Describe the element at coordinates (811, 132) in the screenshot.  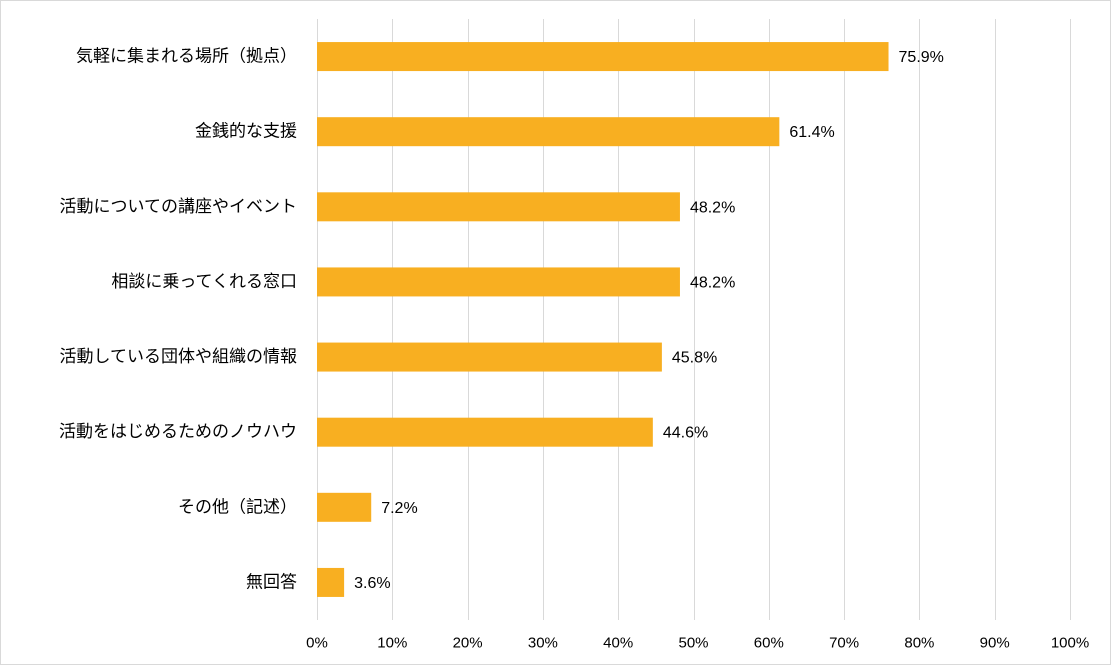
I see `value-label-1: 61.4%` at that location.